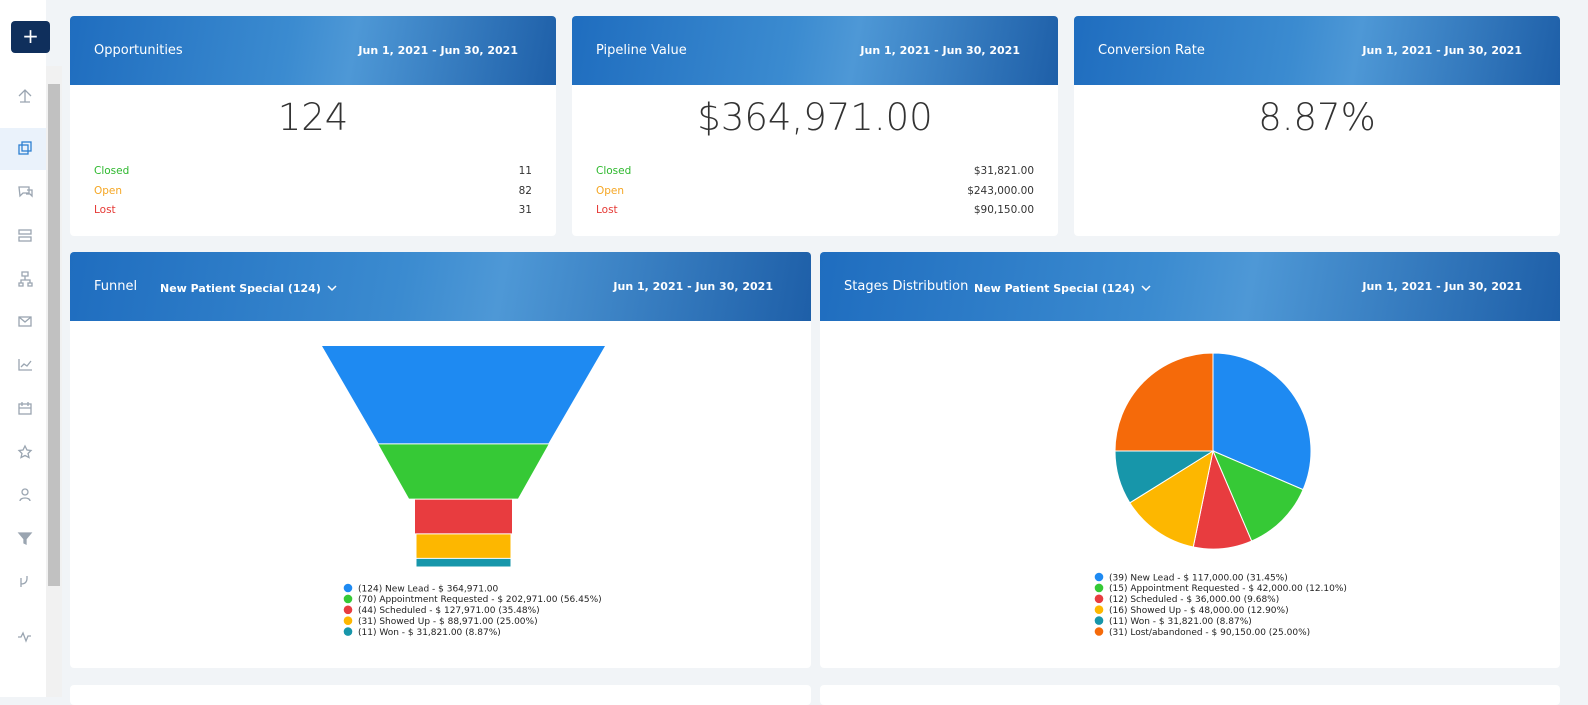 The image size is (1588, 705). What do you see at coordinates (30, 37) in the screenshot?
I see `add-button: +` at bounding box center [30, 37].